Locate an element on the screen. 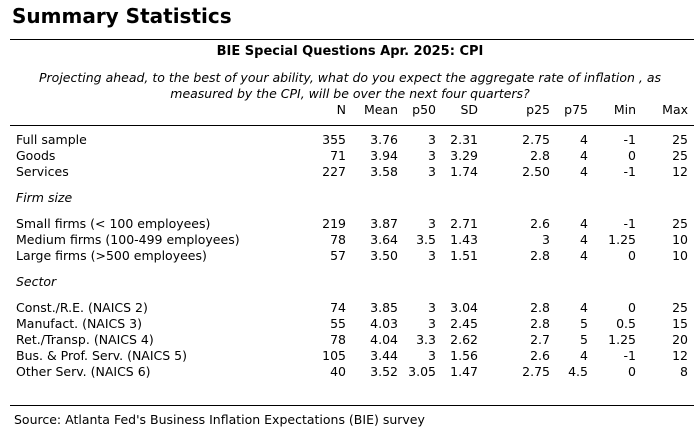  table-row: Goods 71 3.94 3 3.29 2.8 4 0 25 is located at coordinates (350, 156).